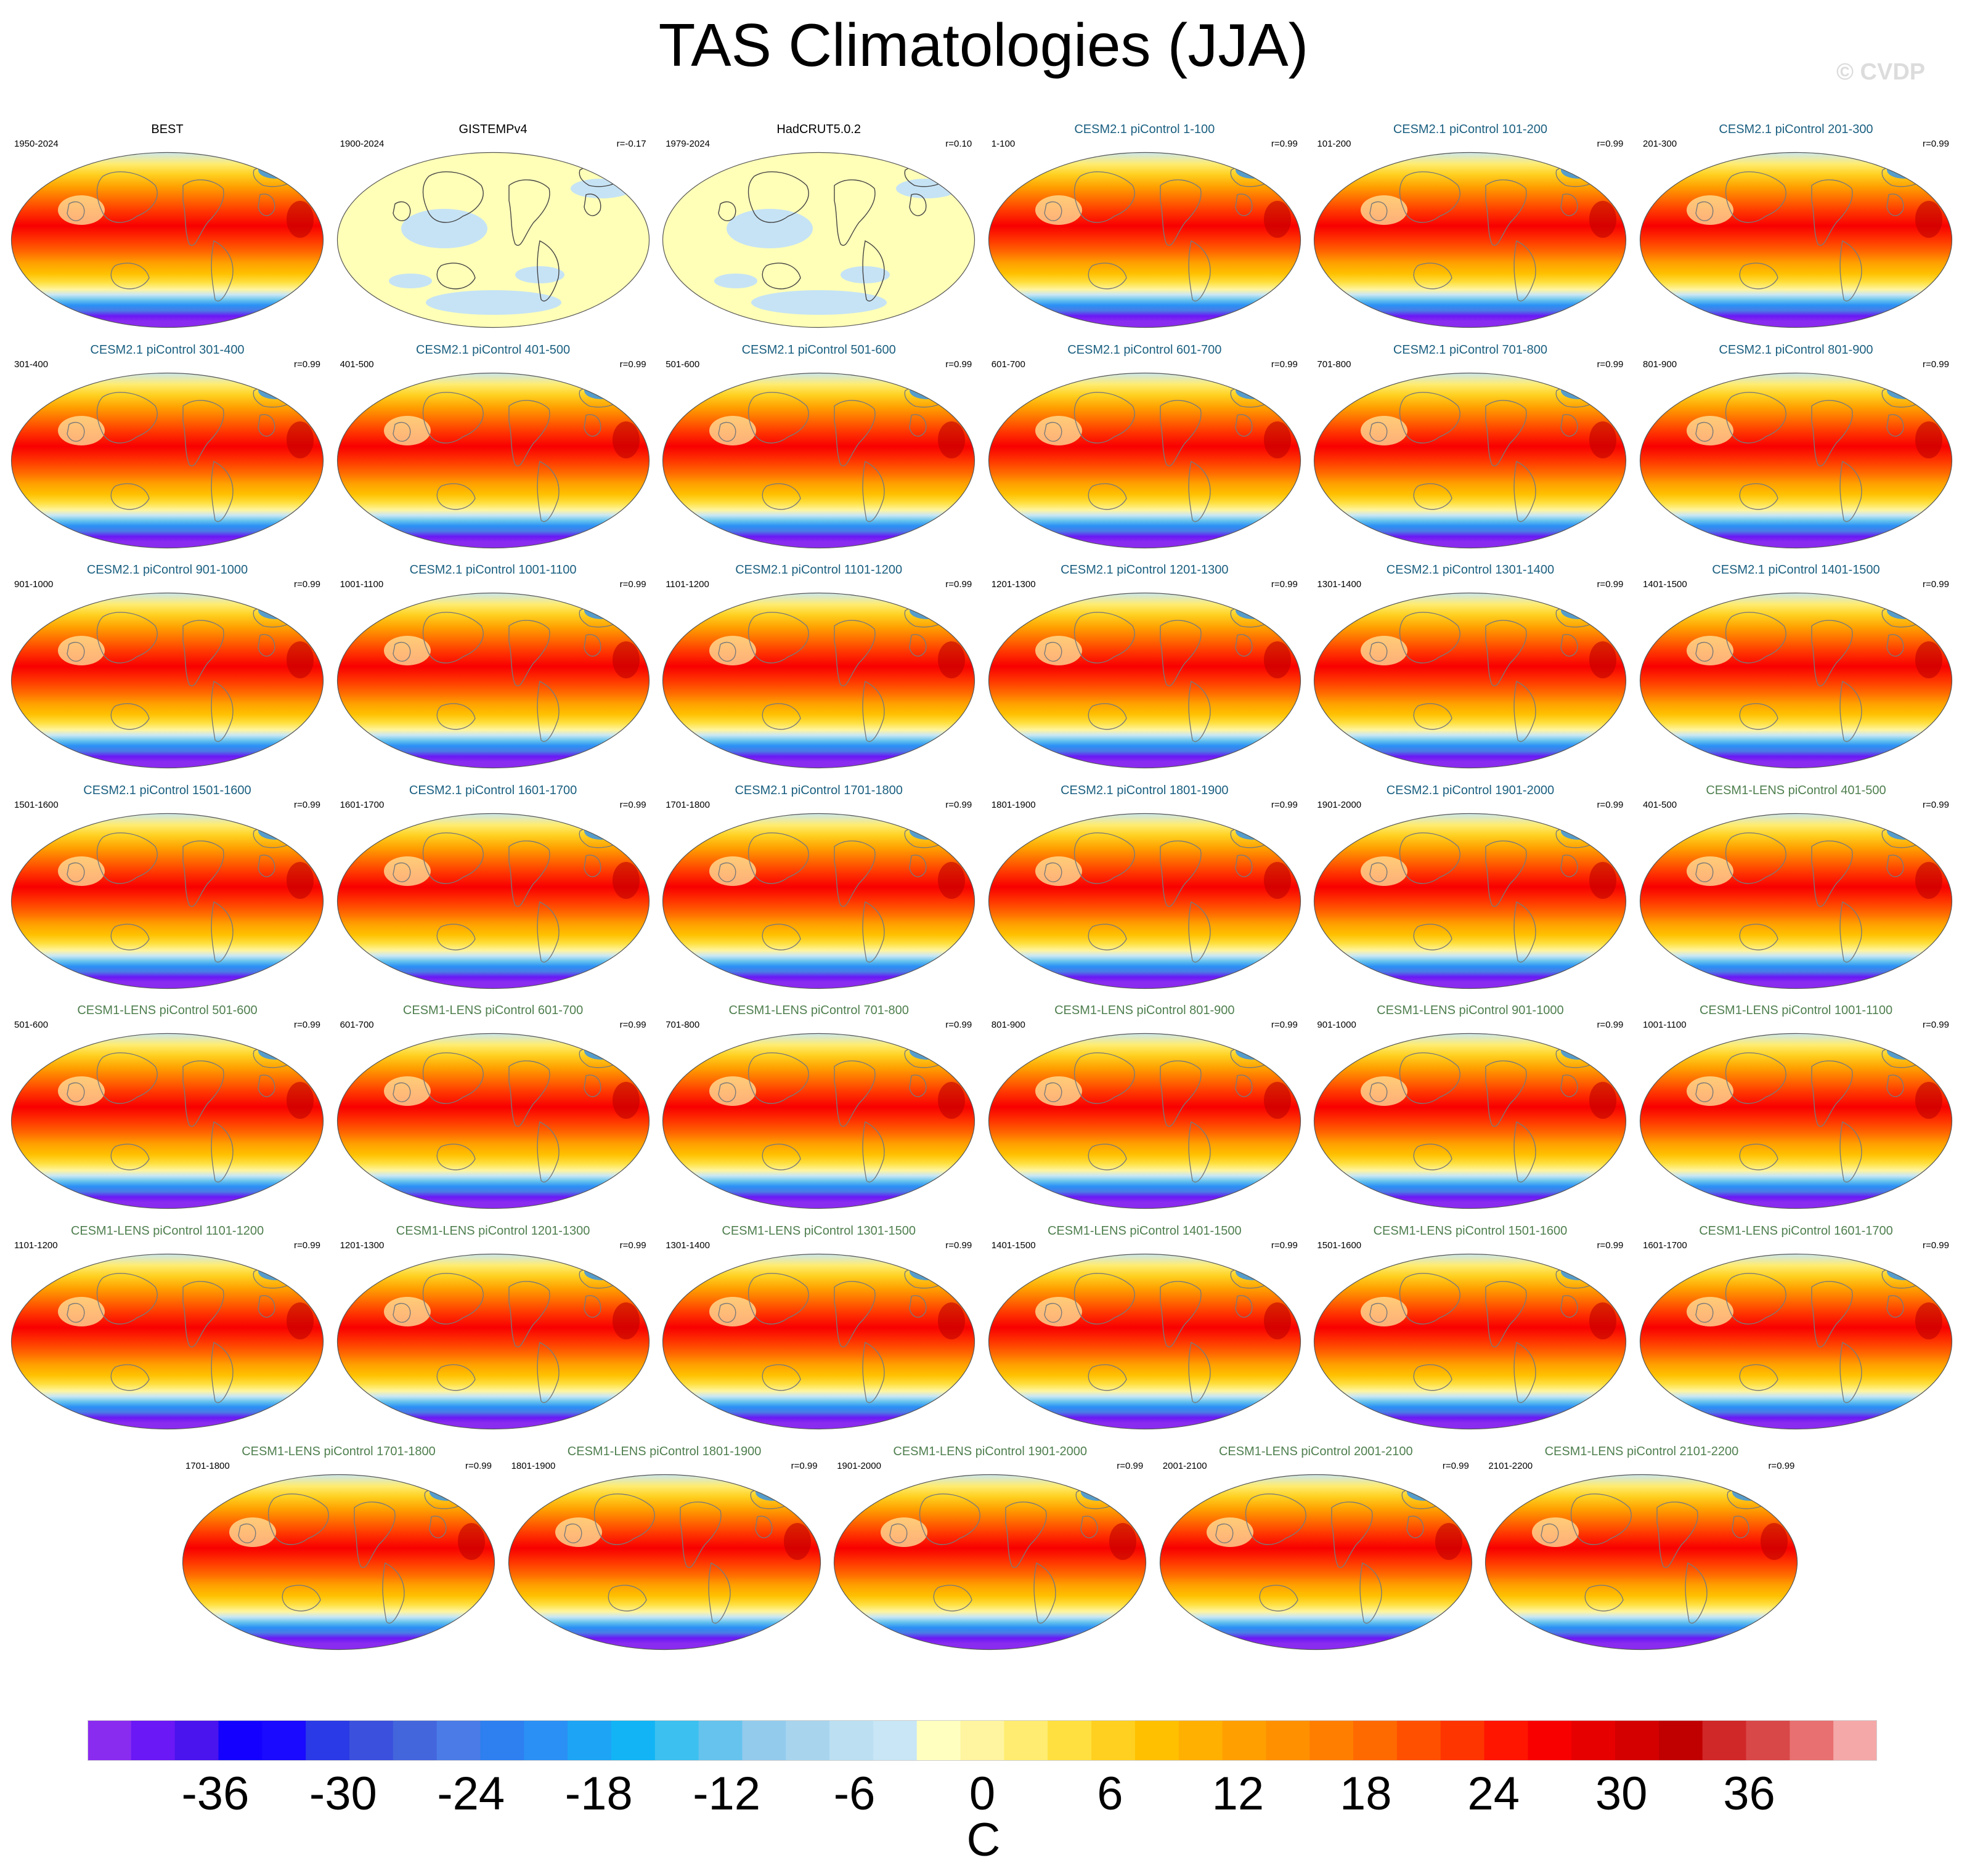 Image resolution: width=1967 pixels, height=1876 pixels. I want to click on panel-title: CESM1-LENS piControl 401-500, so click(1796, 790).